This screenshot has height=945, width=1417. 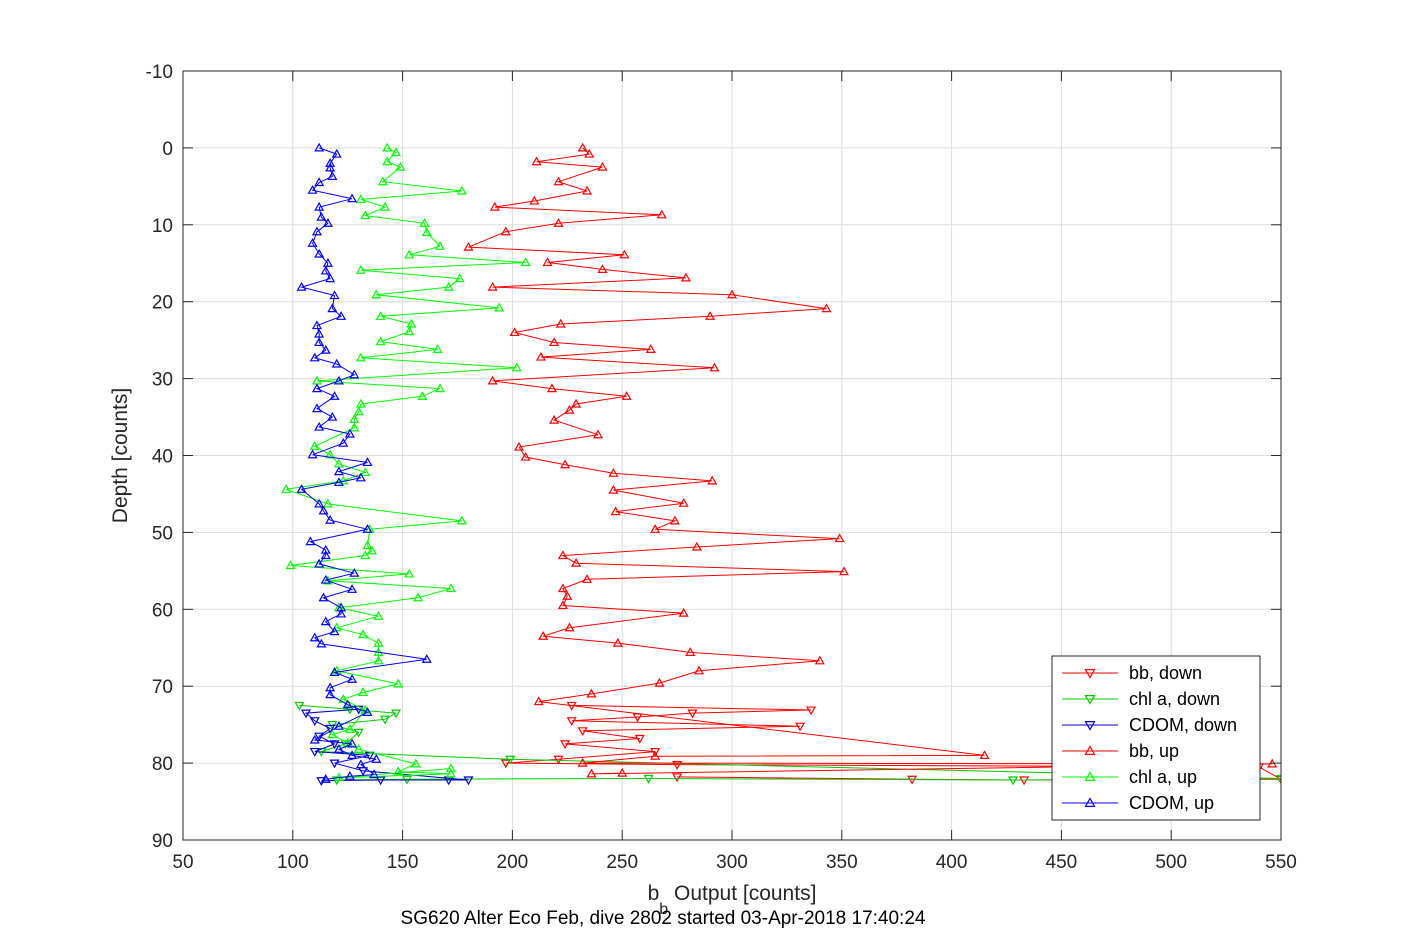 I want to click on legend-item: chl a, up, so click(x=1129, y=777).